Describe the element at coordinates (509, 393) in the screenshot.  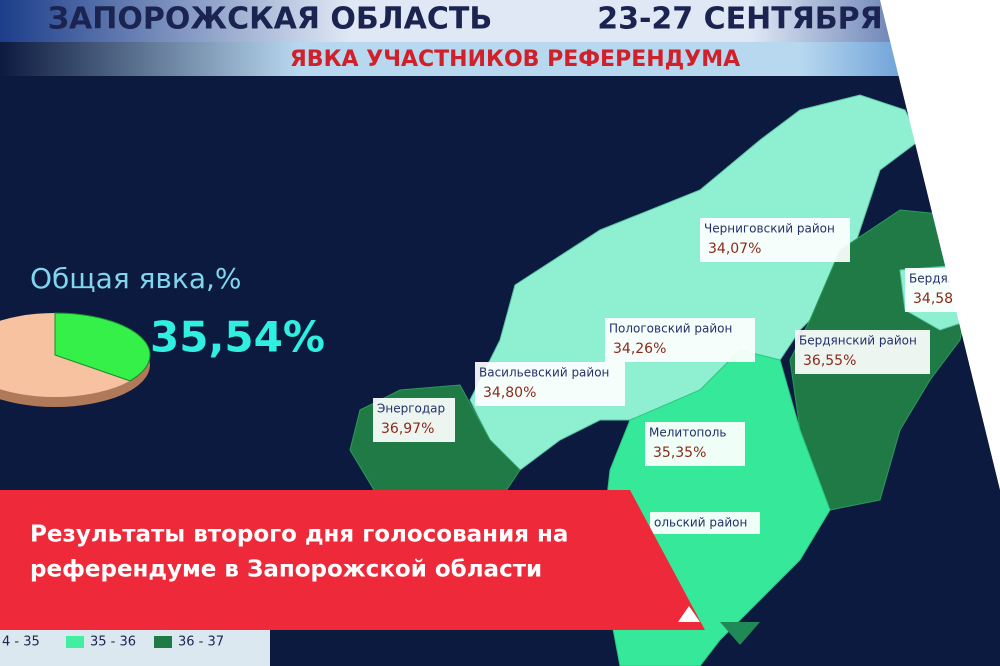
I see `region-turnout: 34,80%` at that location.